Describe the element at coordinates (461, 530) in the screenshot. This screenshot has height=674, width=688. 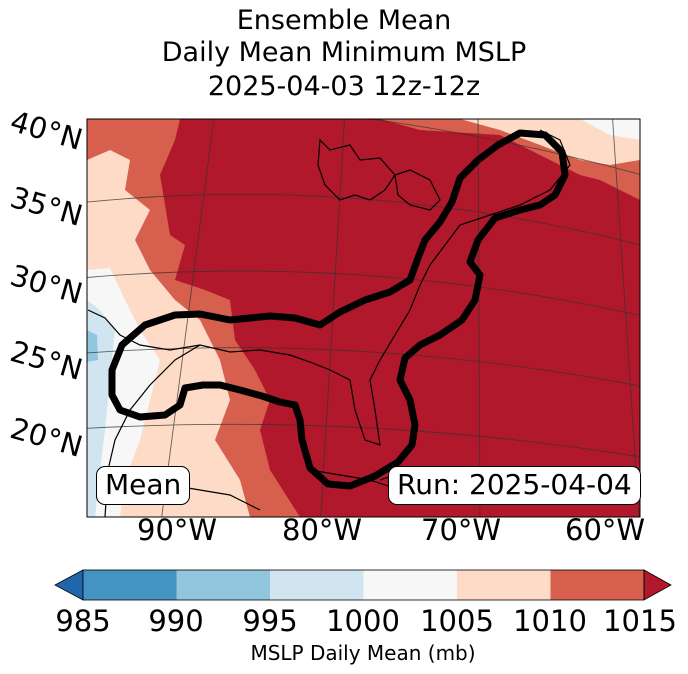
I see `lon-label-70w: 70°W` at that location.